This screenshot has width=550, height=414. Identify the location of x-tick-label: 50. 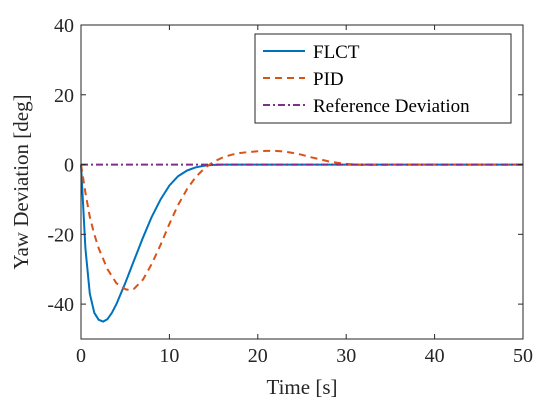
(523, 356).